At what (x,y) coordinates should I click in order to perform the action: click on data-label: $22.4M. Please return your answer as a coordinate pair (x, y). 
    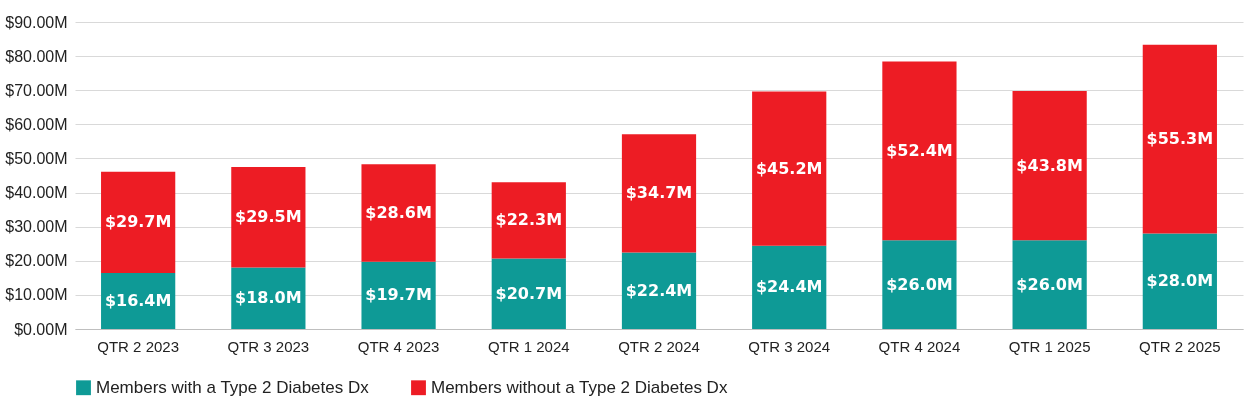
    Looking at the image, I should click on (659, 290).